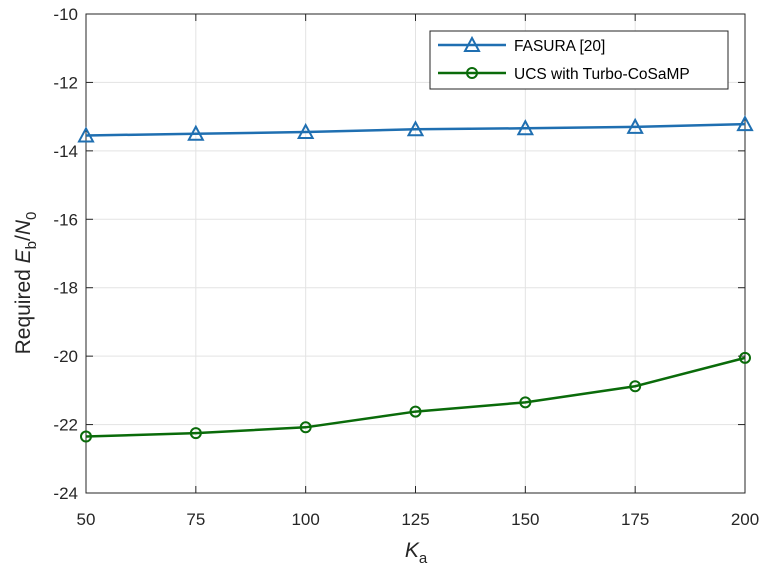  What do you see at coordinates (65, 356) in the screenshot?
I see `y-tick-label: -20` at bounding box center [65, 356].